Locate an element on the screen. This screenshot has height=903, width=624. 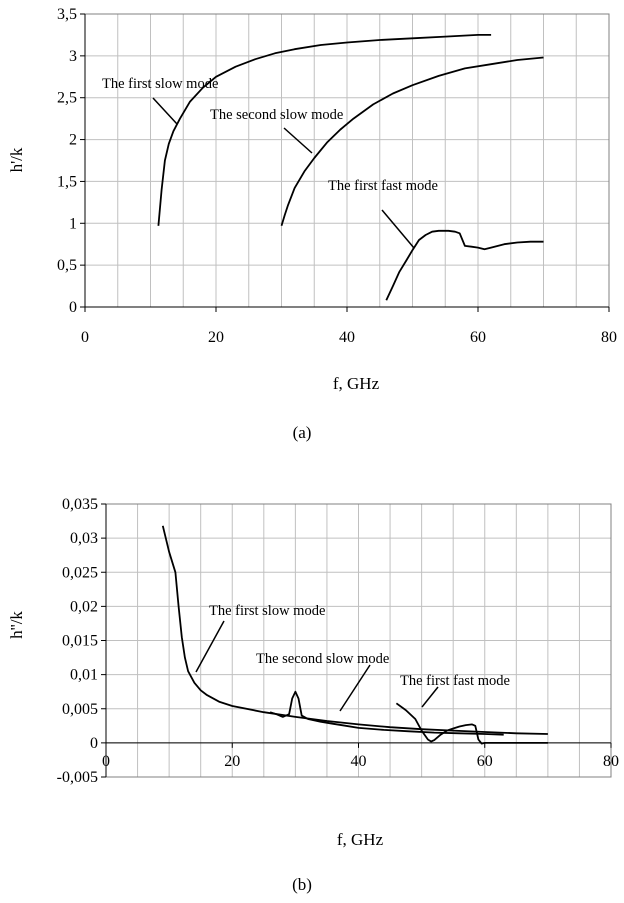
chart-b-y-tick-label: 0,03 is located at coordinates (84, 538).